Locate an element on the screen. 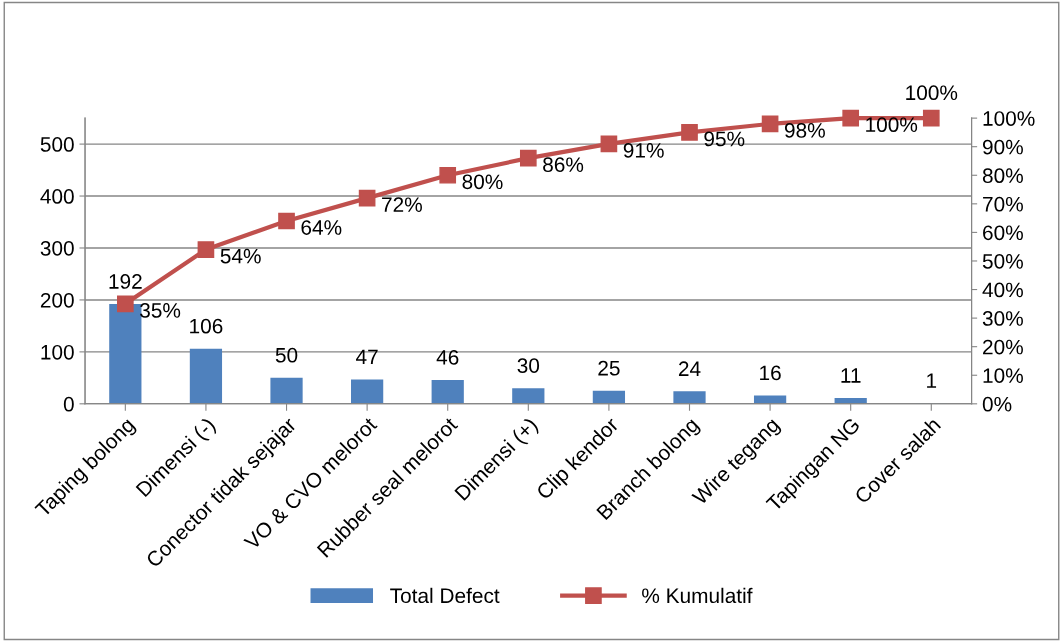 The height and width of the screenshot is (642, 1063). data-label: 106 is located at coordinates (206, 326).